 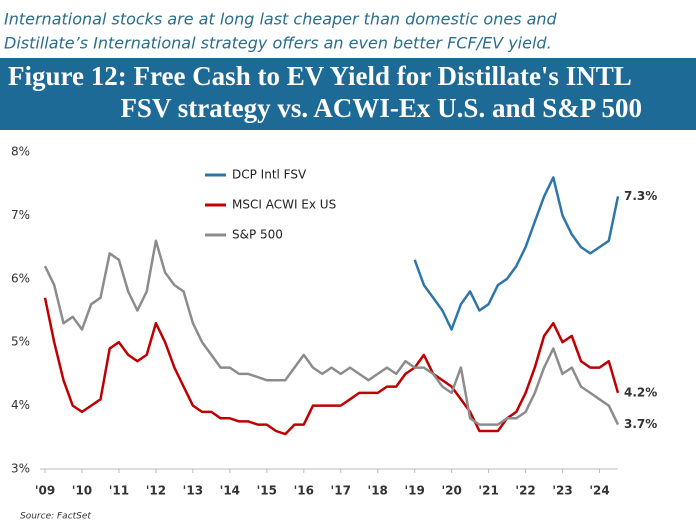 What do you see at coordinates (304, 491) in the screenshot?
I see `x-tick-label: '16` at bounding box center [304, 491].